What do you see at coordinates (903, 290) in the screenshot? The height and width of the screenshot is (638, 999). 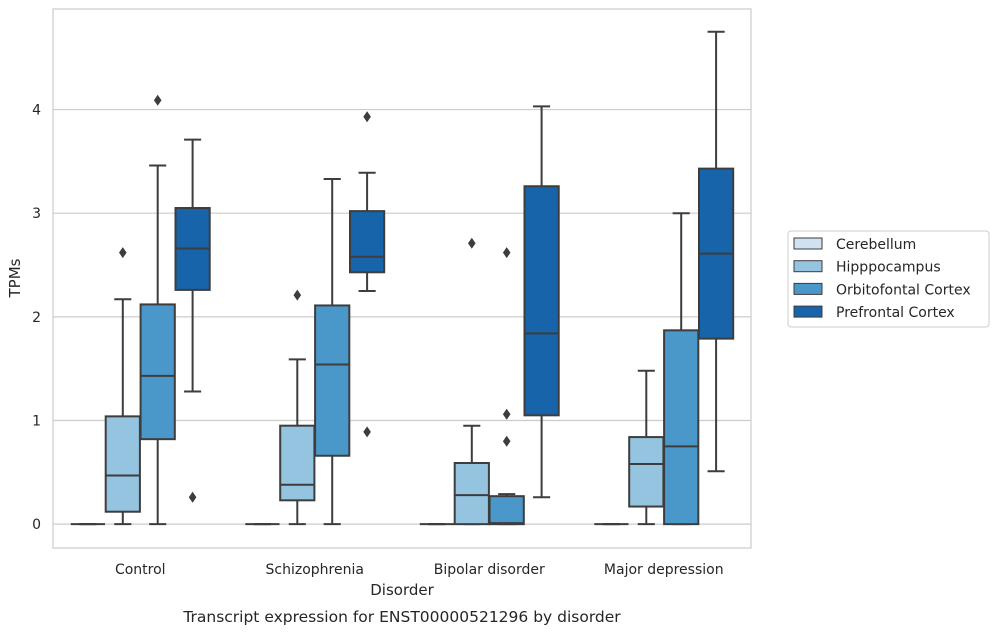 I see `legend-label: Orbitofontal Cortex` at bounding box center [903, 290].